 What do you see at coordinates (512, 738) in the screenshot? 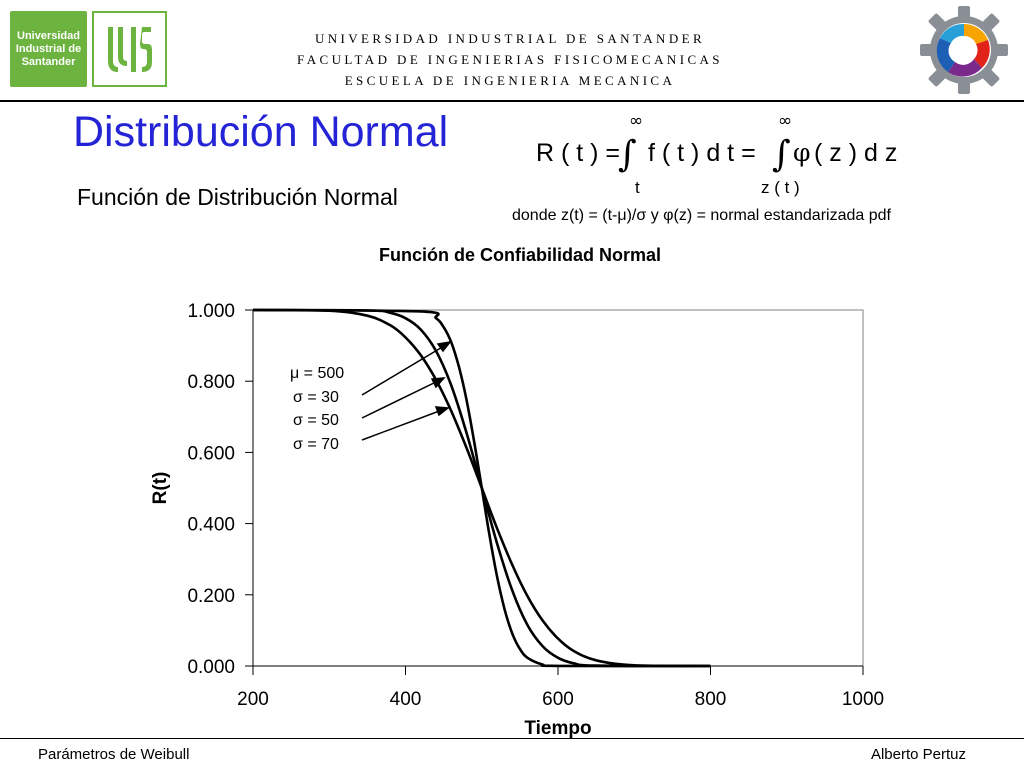
I see `footer-divider` at bounding box center [512, 738].